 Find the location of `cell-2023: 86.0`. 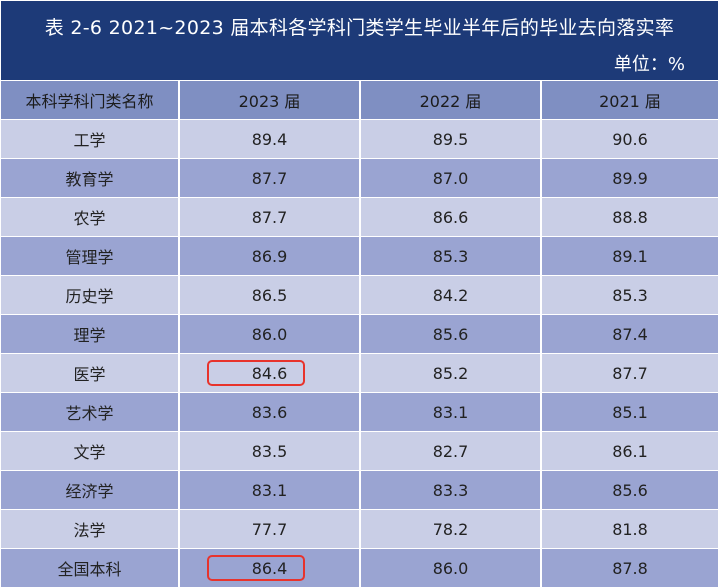

cell-2023: 86.0 is located at coordinates (269, 334).